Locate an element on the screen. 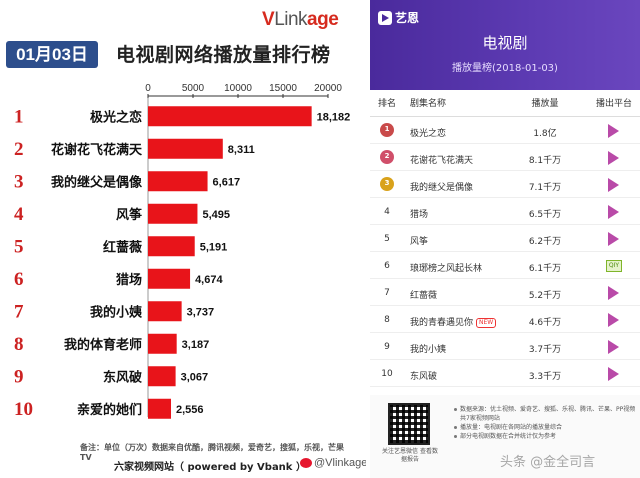  table-row: 1 极光之恋 1.8亿 is located at coordinates (505, 131).